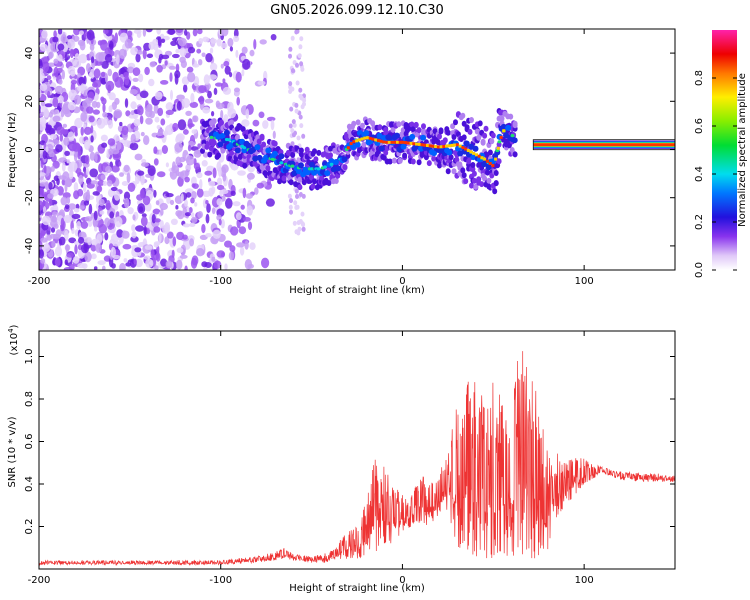 Image resolution: width=750 pixels, height=600 pixels. Describe the element at coordinates (699, 174) in the screenshot. I see `colorbar-tick-label: 0.4` at that location.